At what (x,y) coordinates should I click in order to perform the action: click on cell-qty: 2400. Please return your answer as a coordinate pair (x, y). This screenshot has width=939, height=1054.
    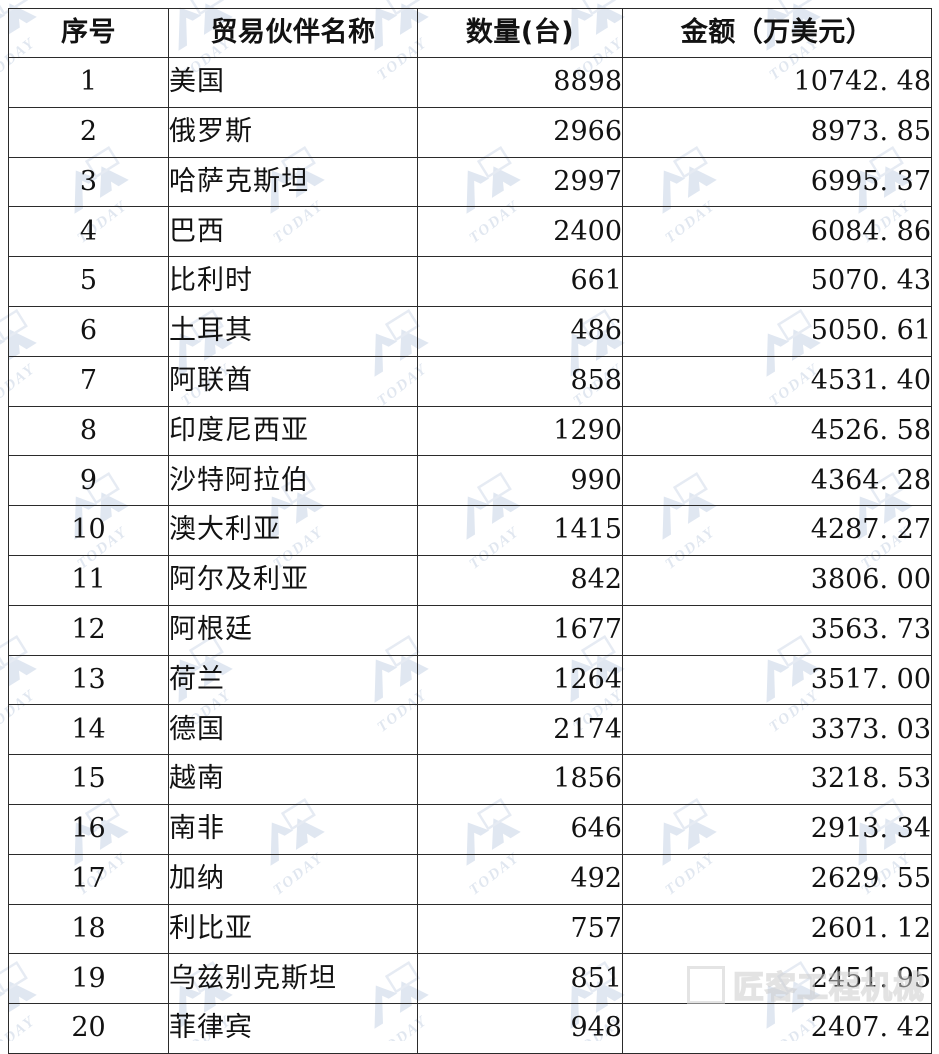
    Looking at the image, I should click on (520, 232).